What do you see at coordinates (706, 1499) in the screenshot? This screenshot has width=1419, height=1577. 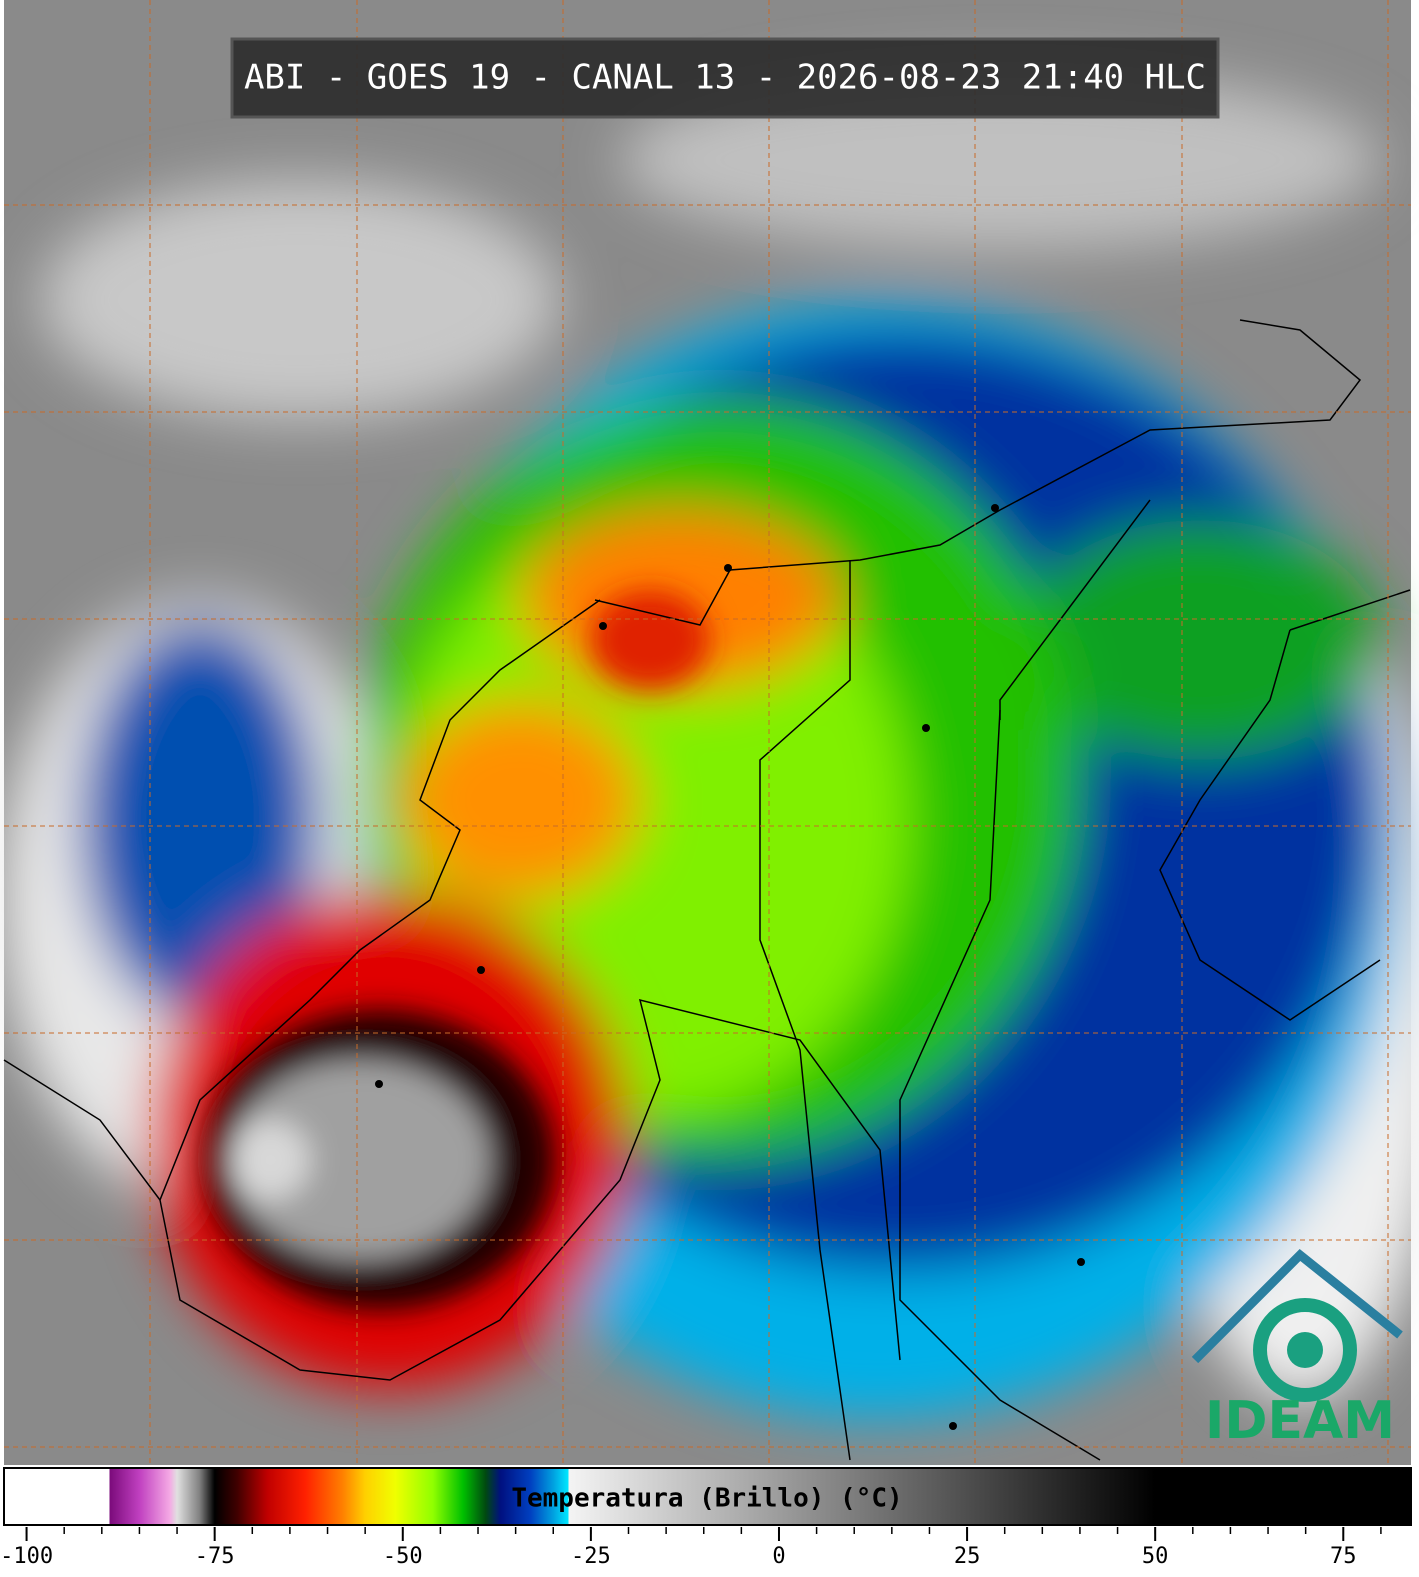 I see `colorbar-label: Temperatura (Brillo) (°C)` at bounding box center [706, 1499].